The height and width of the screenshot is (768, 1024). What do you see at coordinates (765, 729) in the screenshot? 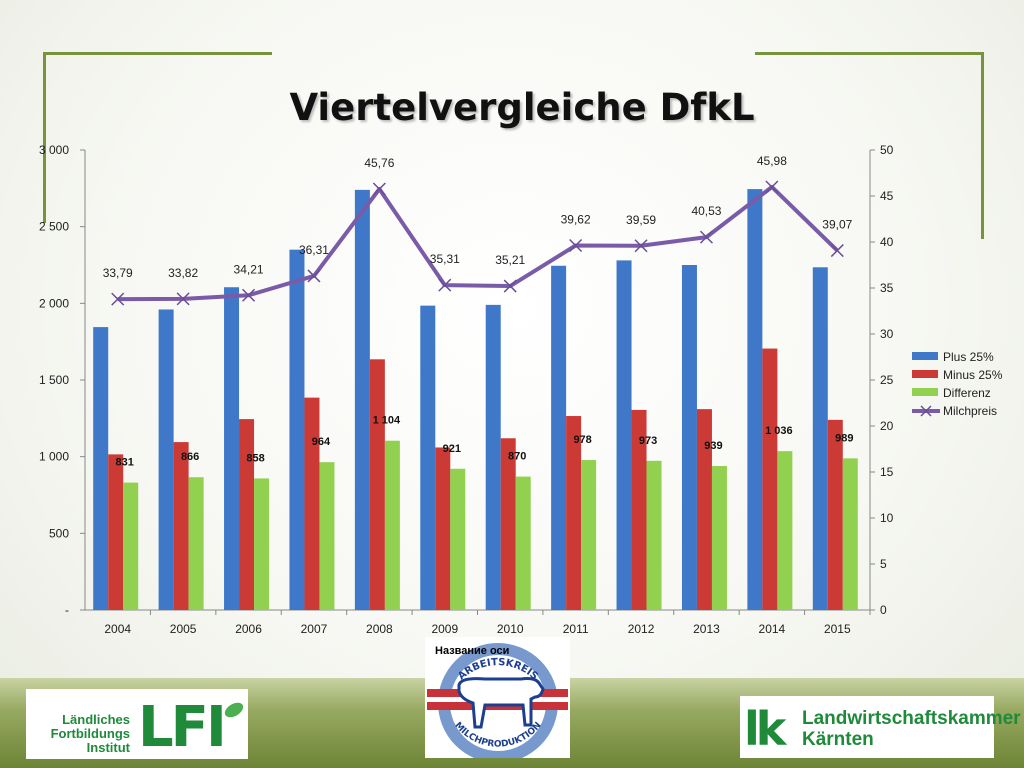
I see `lk-logo-mark: lk` at bounding box center [765, 729].